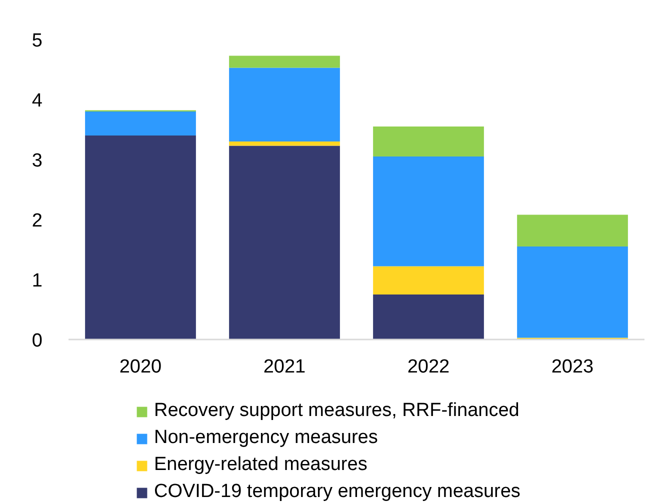  I want to click on y-tick-label: 0, so click(37, 341).